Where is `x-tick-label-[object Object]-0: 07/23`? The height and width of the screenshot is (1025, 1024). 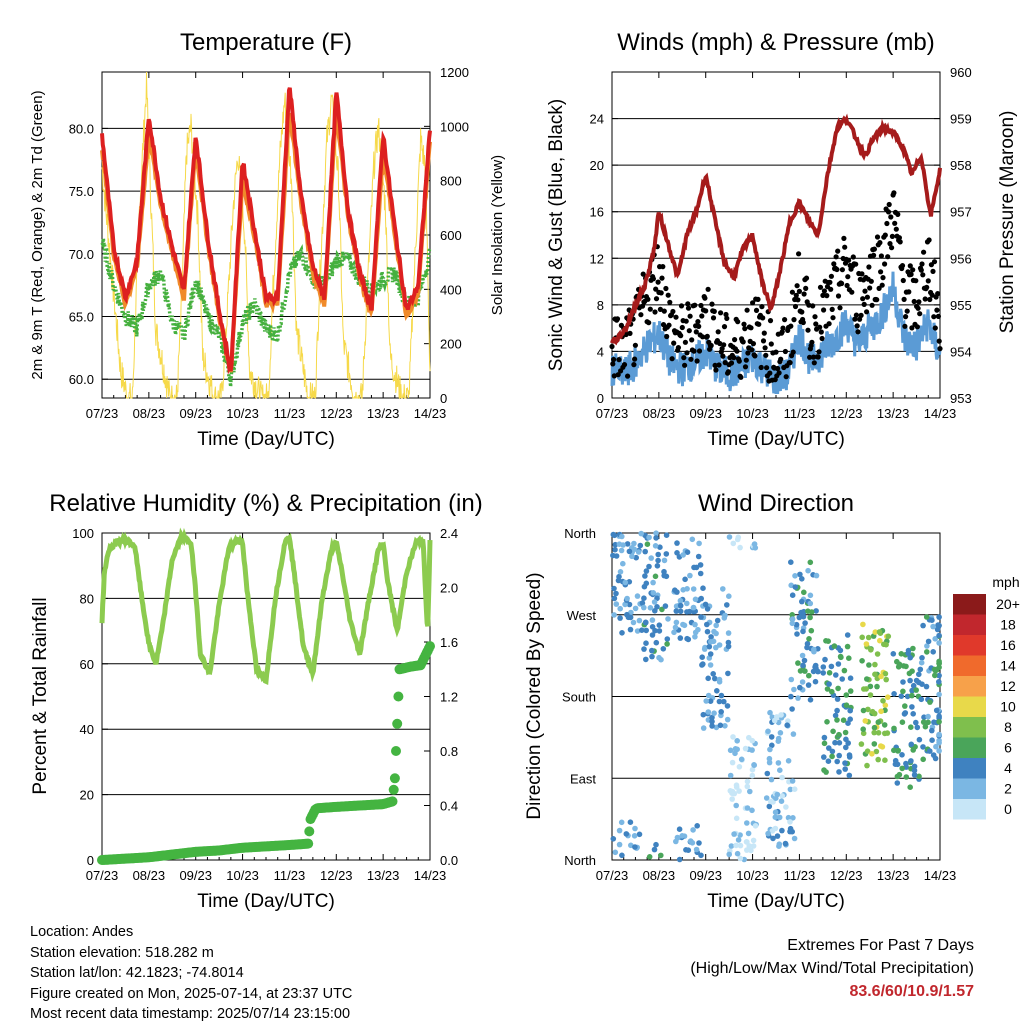
x-tick-label-[object Object]-0: 07/23 is located at coordinates (102, 413).